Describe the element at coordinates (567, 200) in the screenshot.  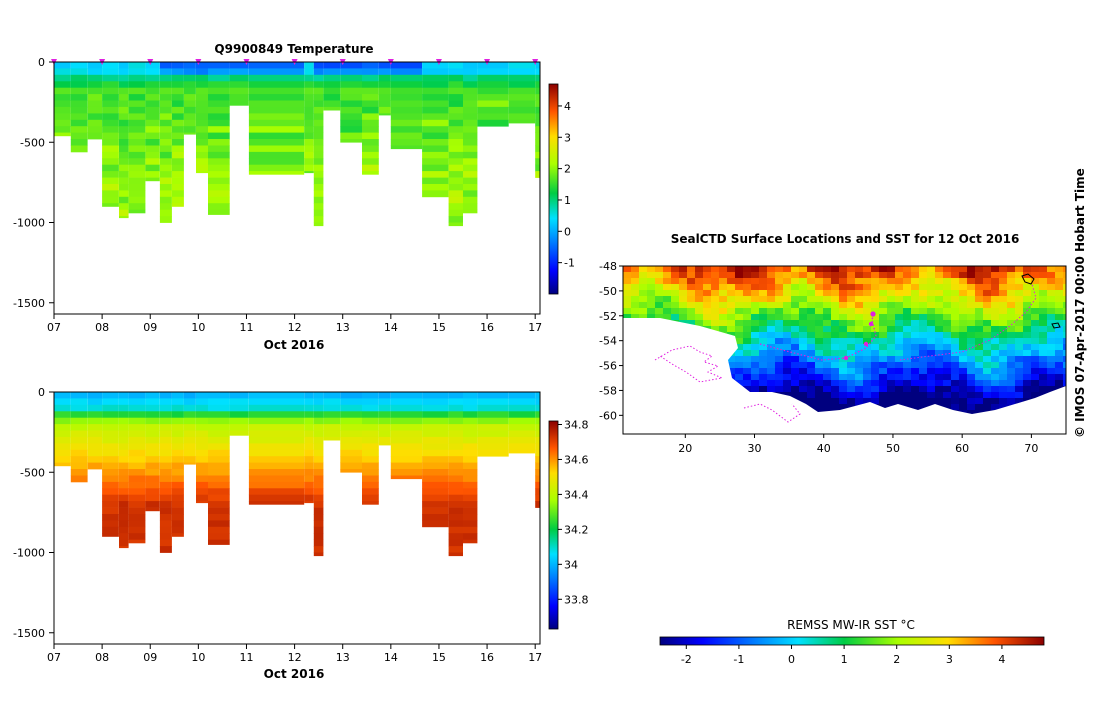
I see `colorbar-tick-label: 1` at that location.